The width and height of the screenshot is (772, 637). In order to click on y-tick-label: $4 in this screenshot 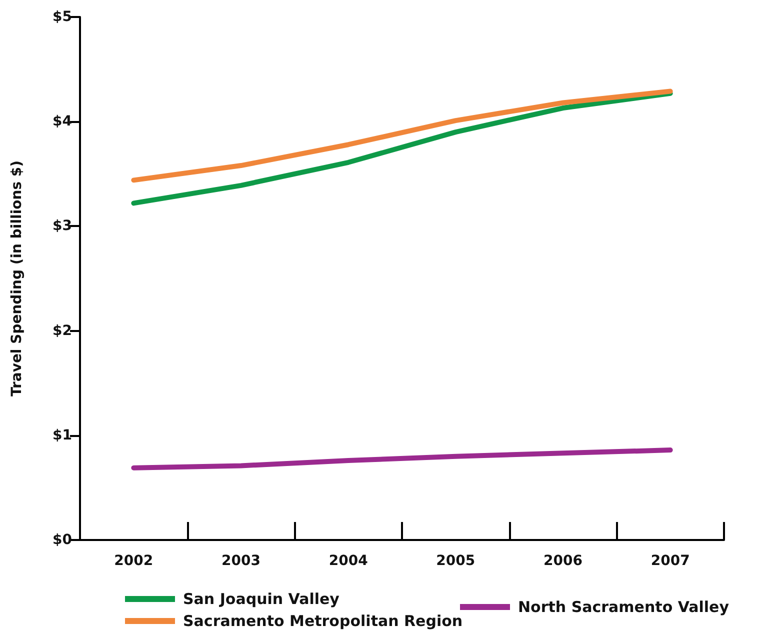, I will do `click(62, 122)`.